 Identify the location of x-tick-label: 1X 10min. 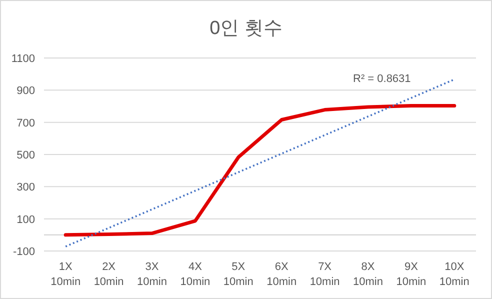
(65, 274).